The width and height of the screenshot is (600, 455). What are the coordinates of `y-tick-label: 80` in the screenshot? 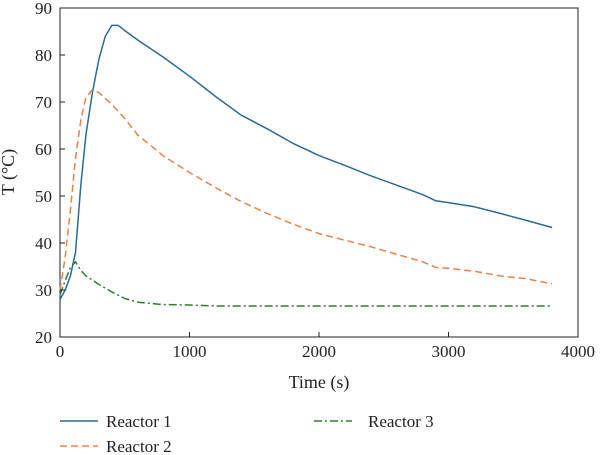 It's located at (43, 55).